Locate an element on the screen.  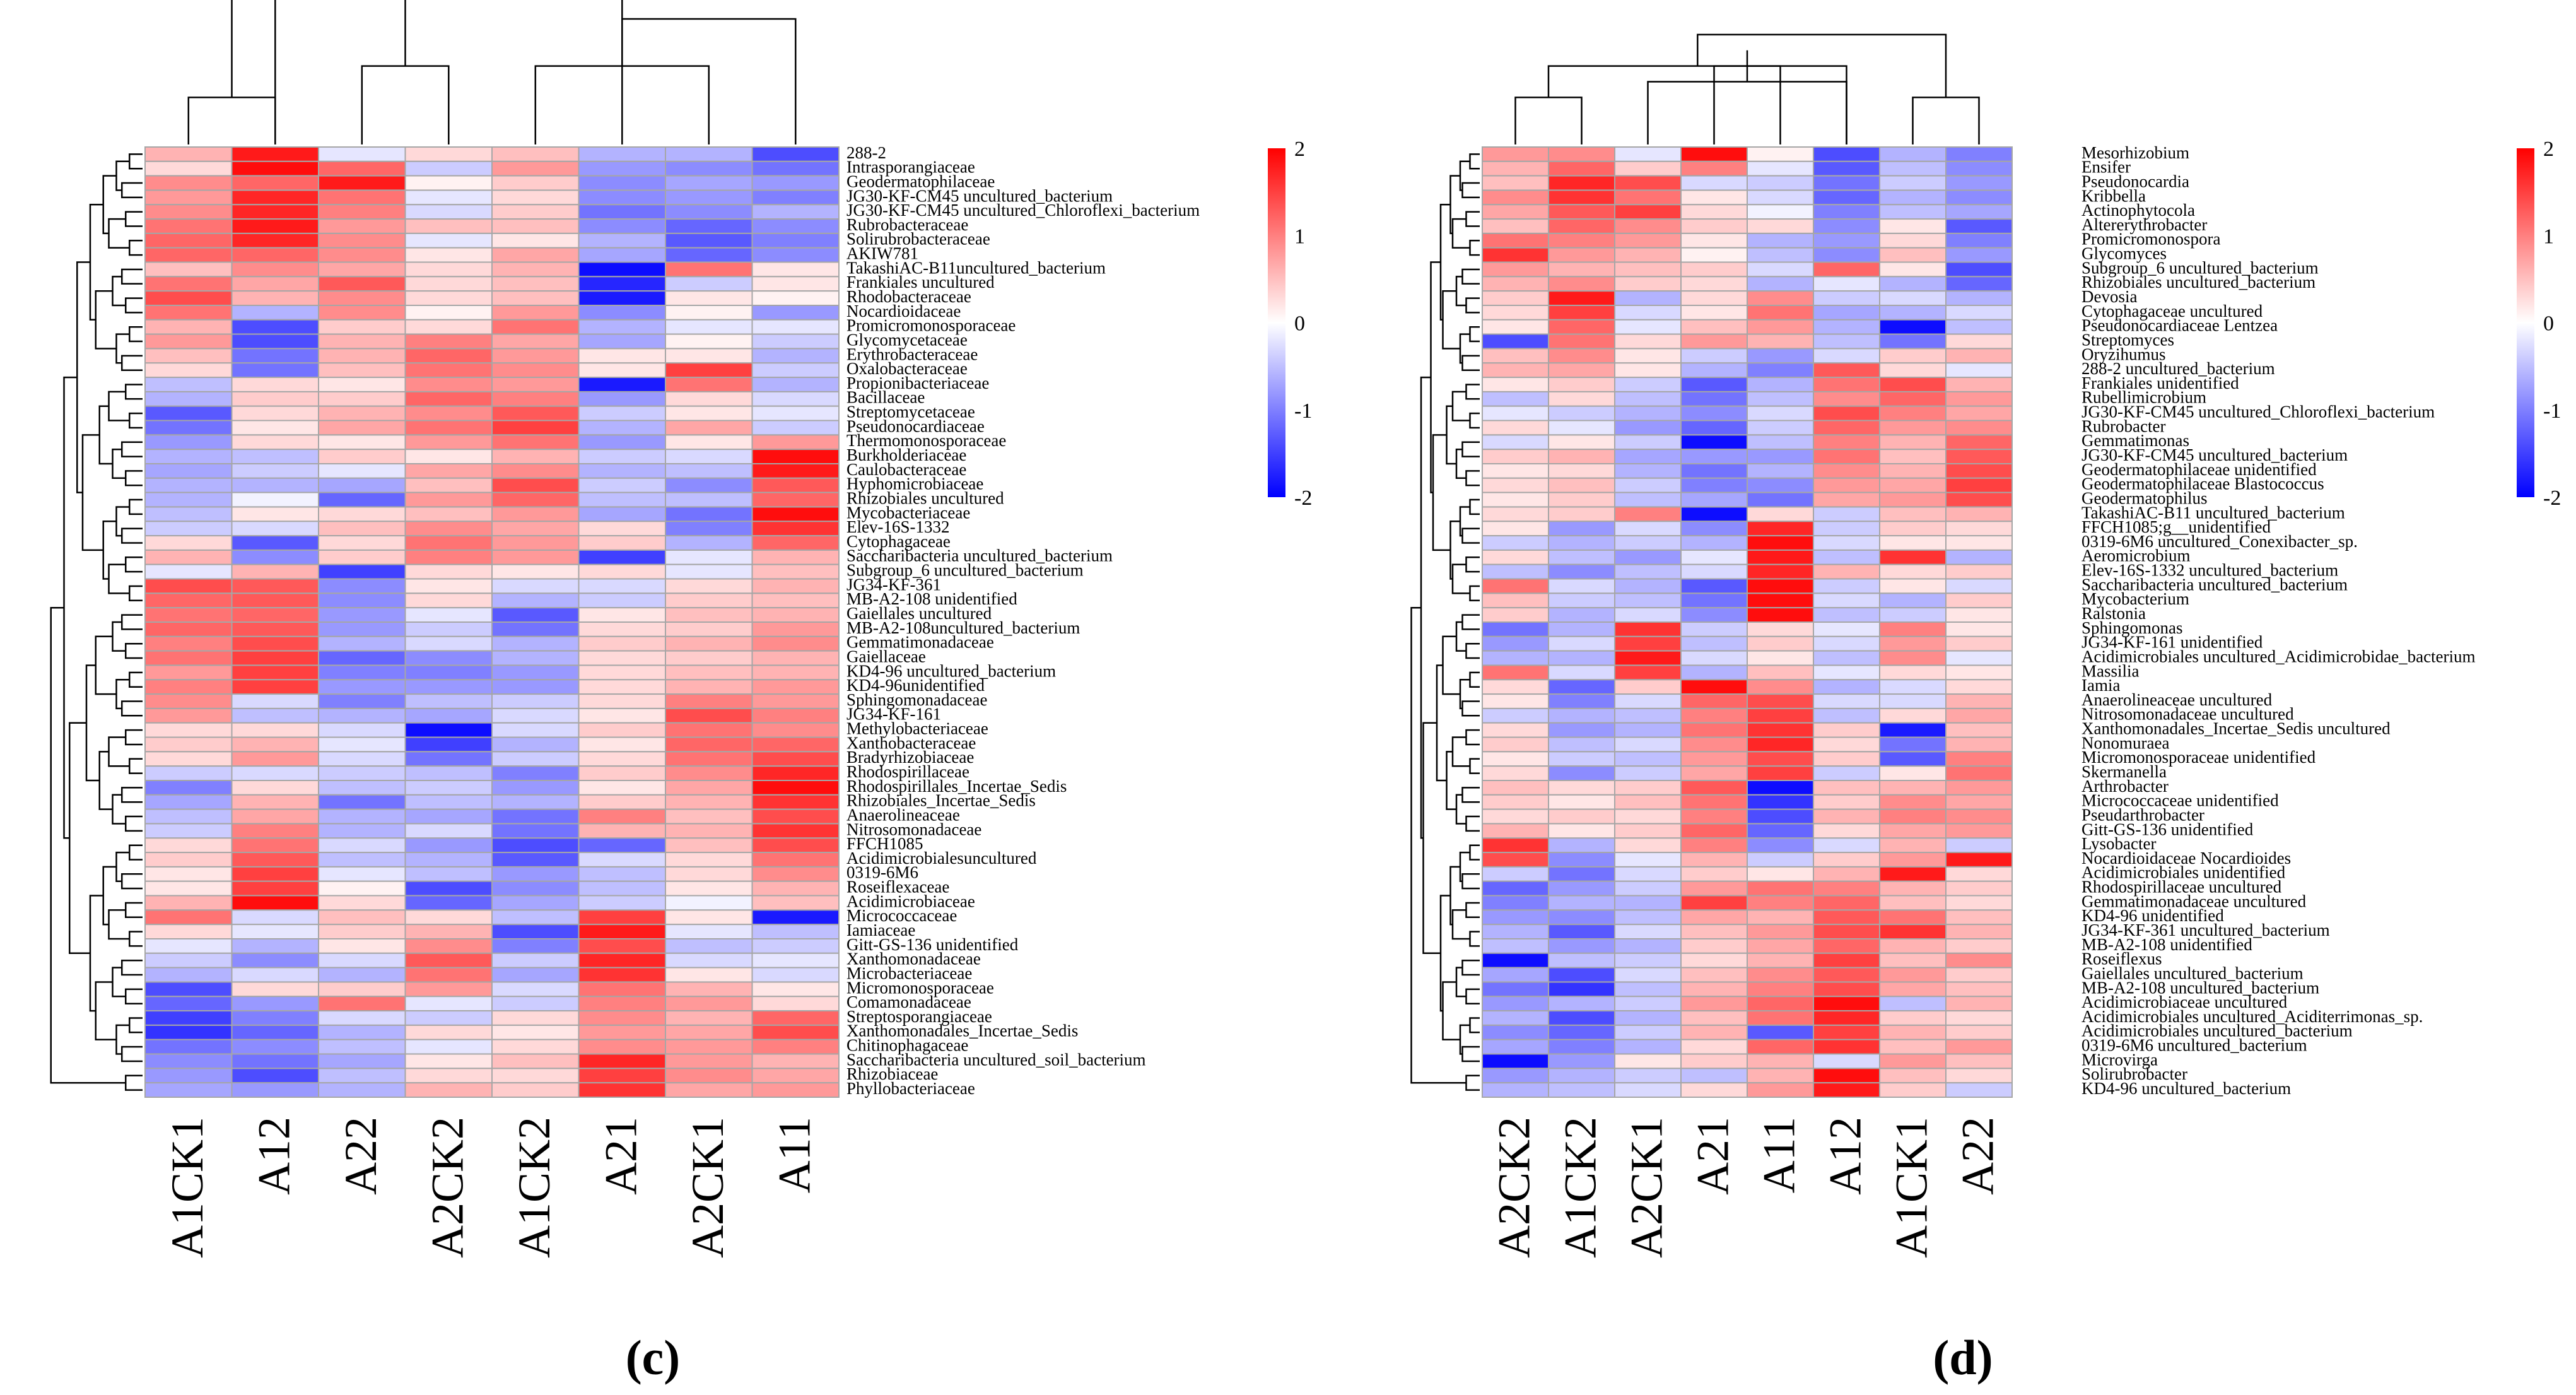
row-label: Acidimicrobiaceae is located at coordinates (910, 901).